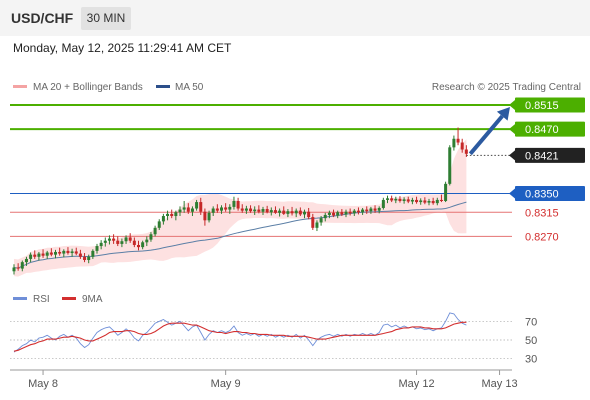 The width and height of the screenshot is (590, 400). What do you see at coordinates (486, 135) in the screenshot?
I see `forecast-arrow-shaft` at bounding box center [486, 135].